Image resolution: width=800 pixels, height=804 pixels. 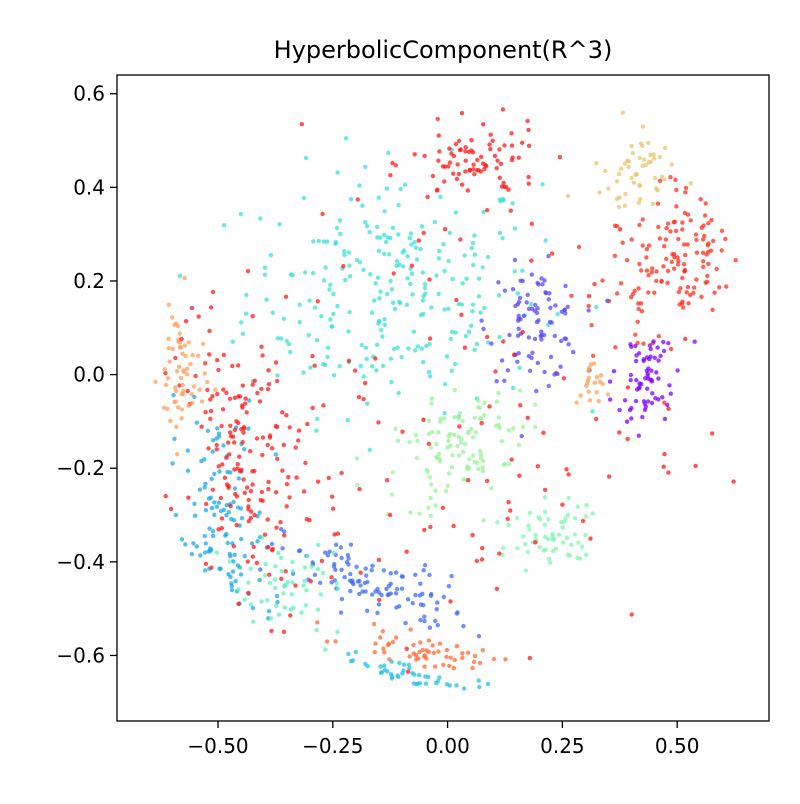 I want to click on y-tick-label: −0.6, so click(x=80, y=655).